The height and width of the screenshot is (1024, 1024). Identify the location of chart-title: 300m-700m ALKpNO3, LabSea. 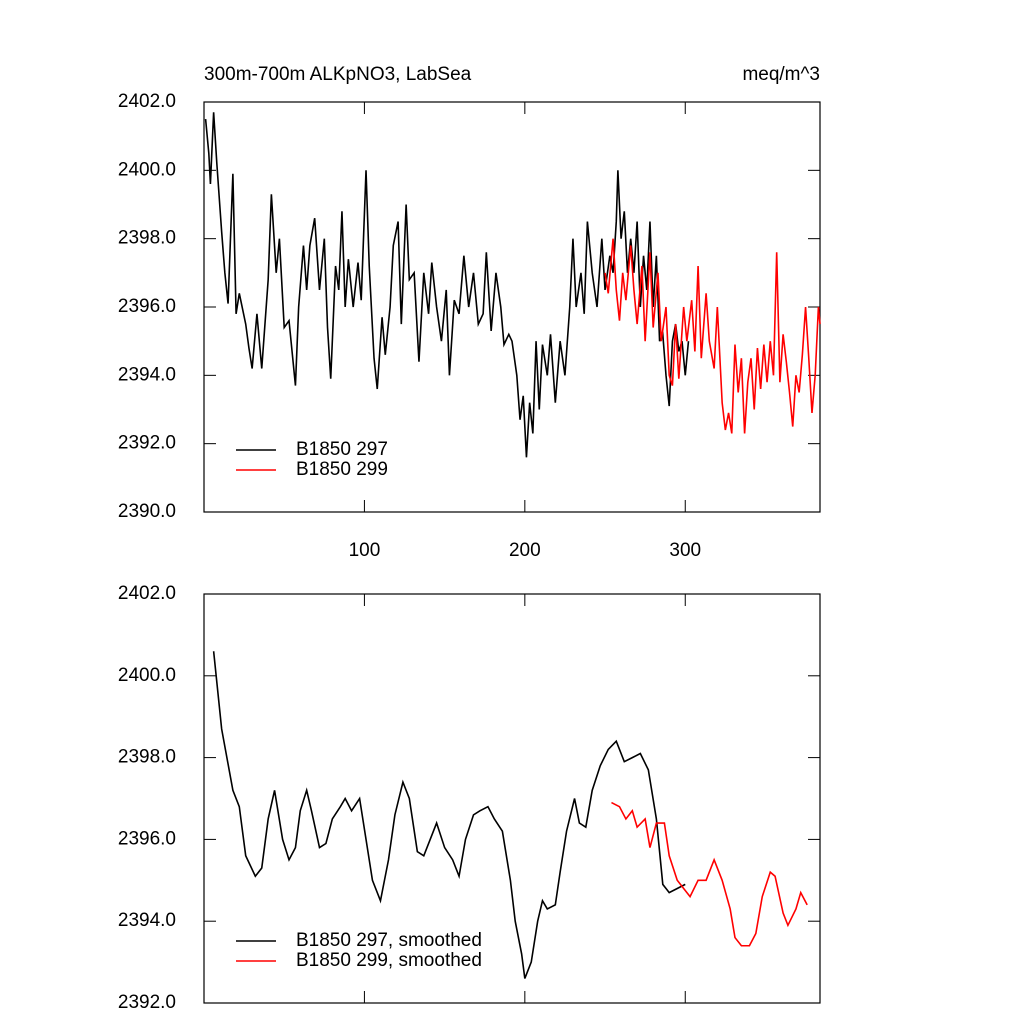
(338, 74).